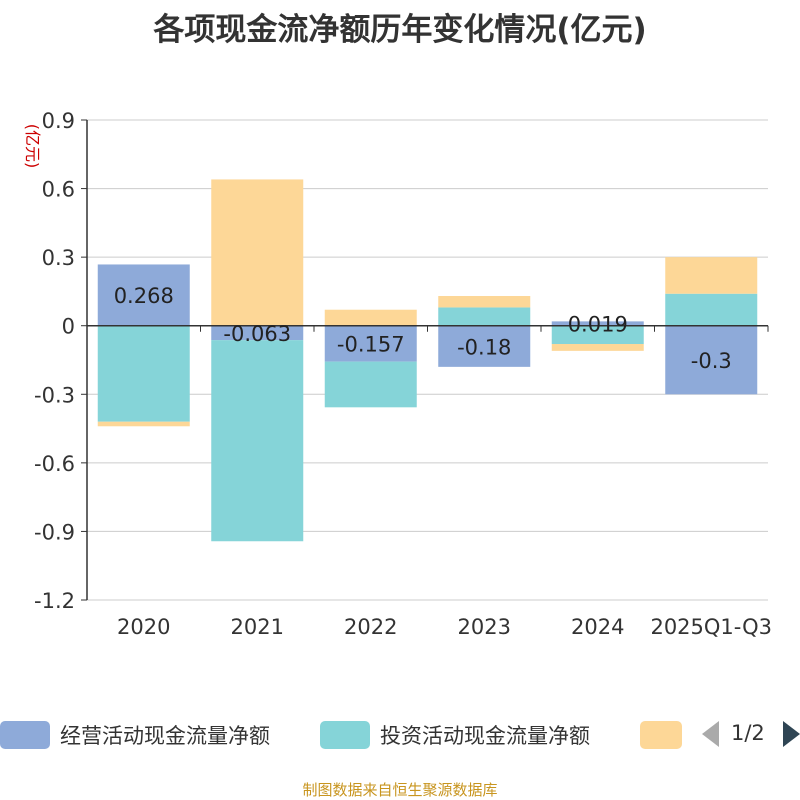 Image resolution: width=800 pixels, height=800 pixels. I want to click on data-label: -0.3, so click(711, 361).